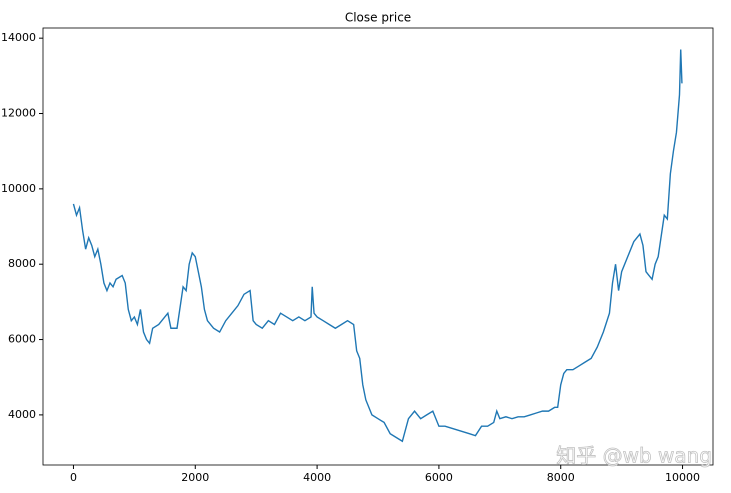 The image size is (731, 493). Describe the element at coordinates (682, 477) in the screenshot. I see `x-tick-label: 10000` at that location.